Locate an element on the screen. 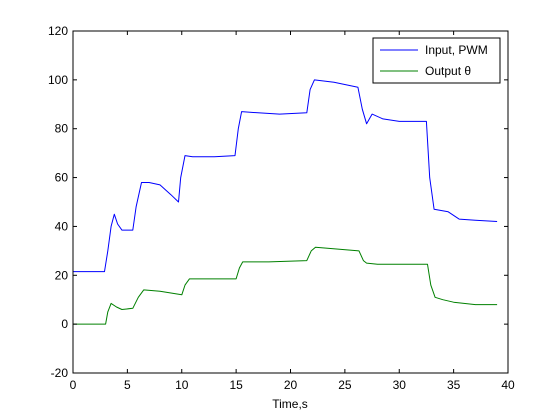 This screenshot has height=420, width=560. y-tick-label: -20 is located at coordinates (60, 373).